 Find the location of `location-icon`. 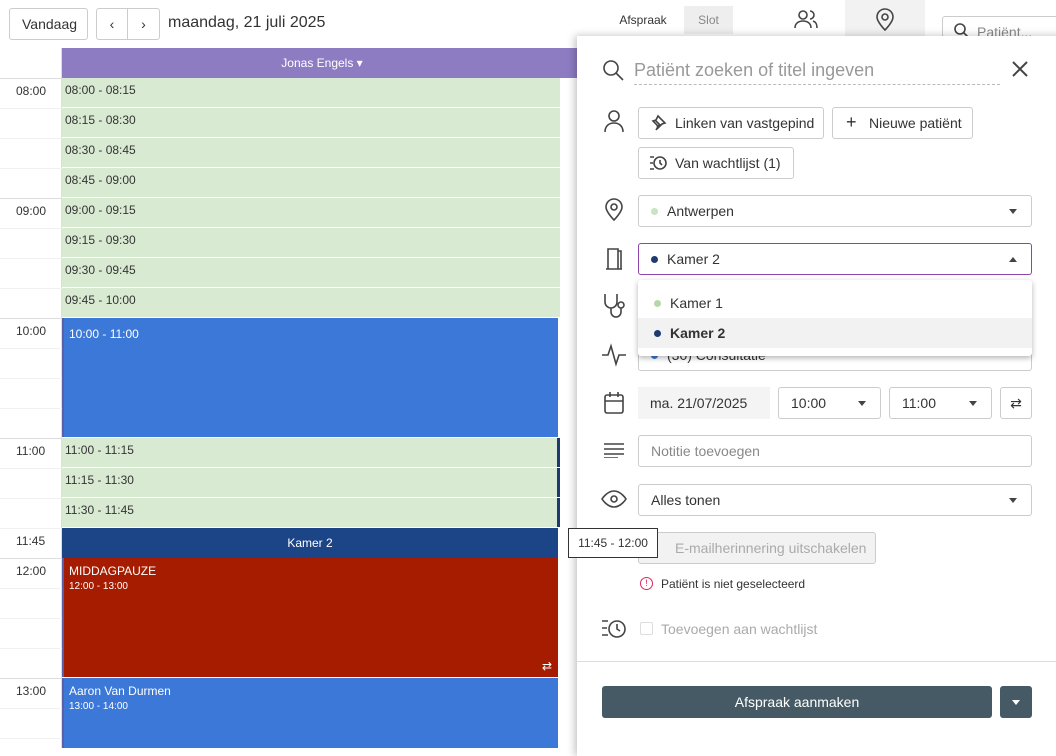

location-icon is located at coordinates (885, 19).